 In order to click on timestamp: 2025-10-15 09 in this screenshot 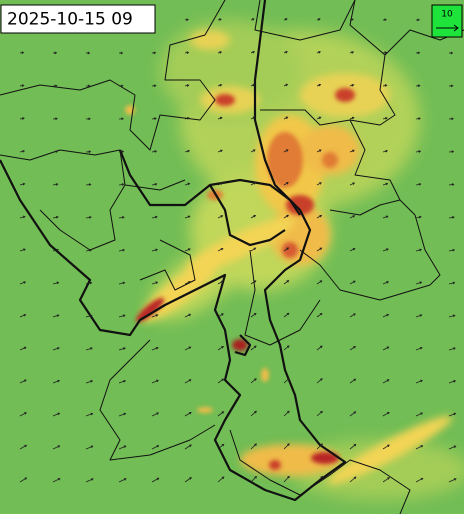, I will do `click(70, 20)`.